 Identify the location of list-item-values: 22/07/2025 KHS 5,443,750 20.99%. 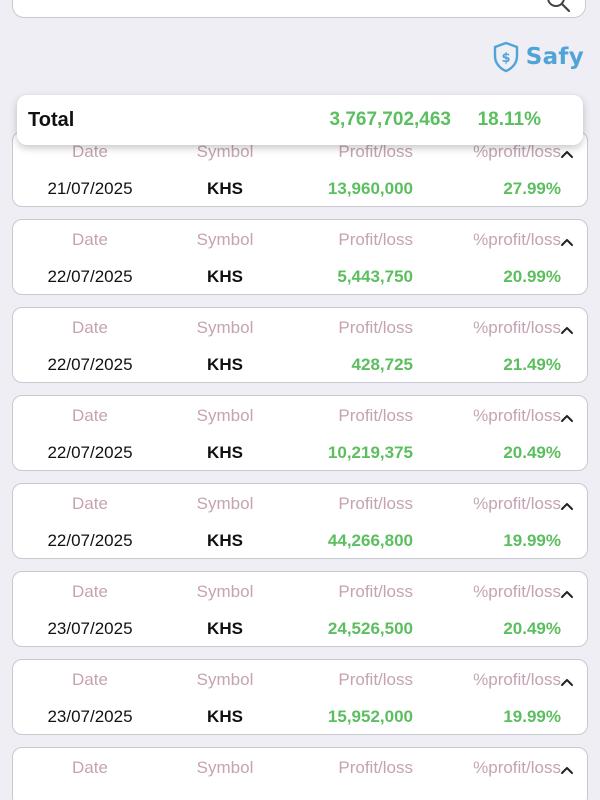
(300, 278).